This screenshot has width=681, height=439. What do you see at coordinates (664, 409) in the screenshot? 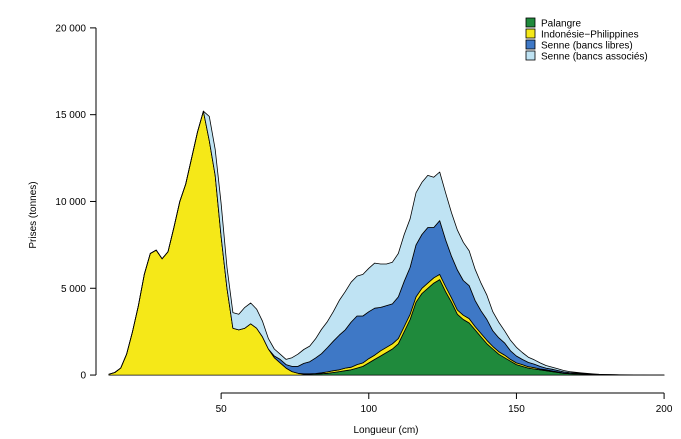
I see `x-tick-label: 200` at bounding box center [664, 409].